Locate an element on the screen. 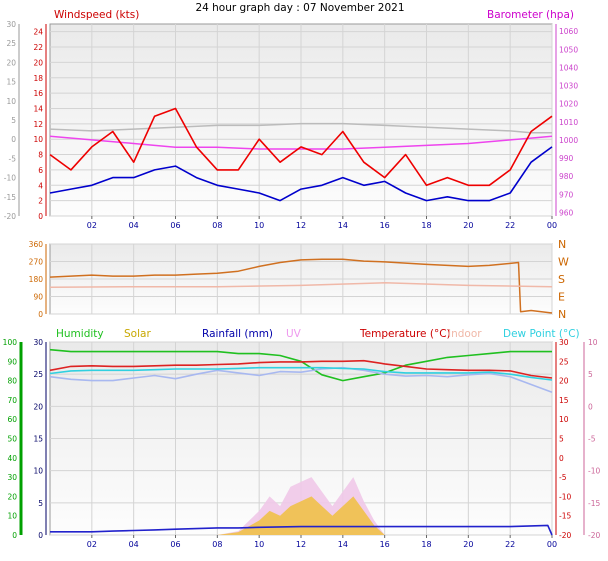 Image resolution: width=608 pixels, height=561 pixels. temp-tick-label: 10 is located at coordinates (564, 419).